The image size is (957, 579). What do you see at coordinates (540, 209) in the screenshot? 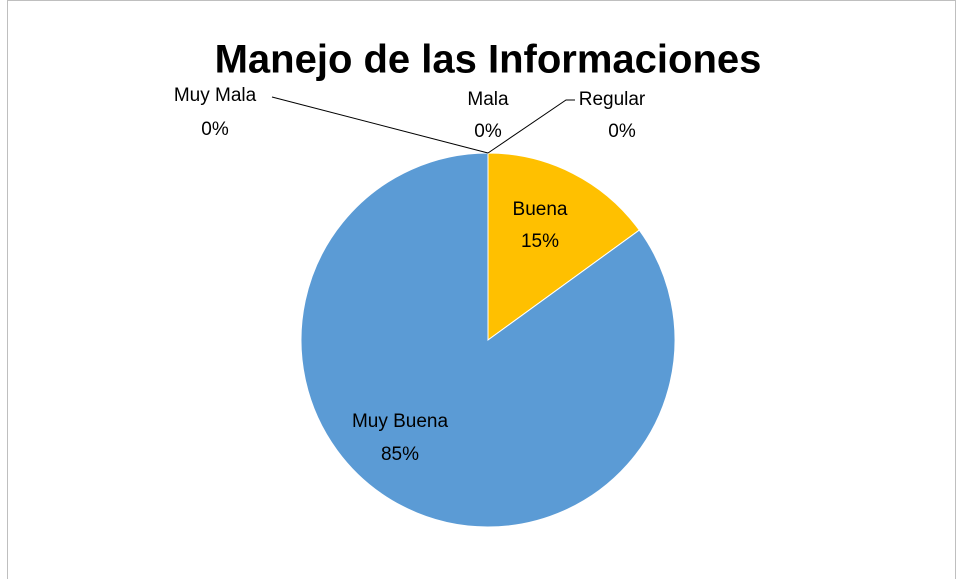
I see `data-label-name: Buena` at bounding box center [540, 209].